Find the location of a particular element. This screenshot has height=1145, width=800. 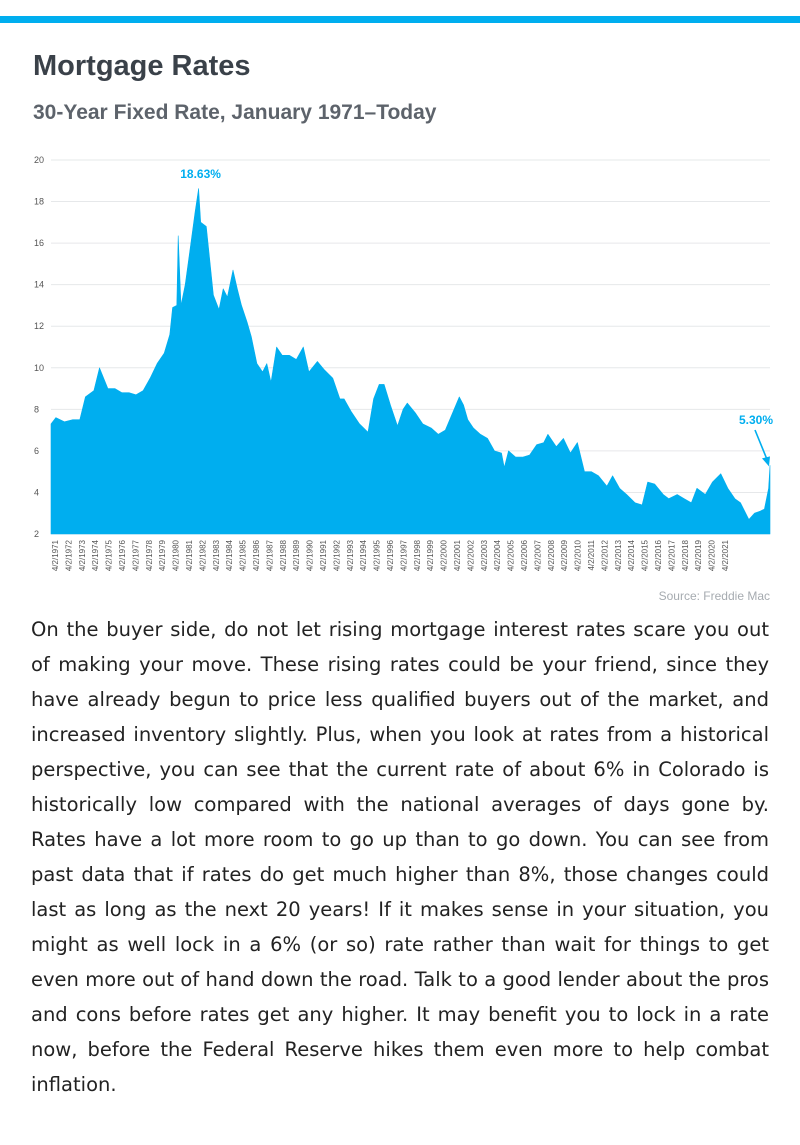

x-tick-label: 4/2/2009 is located at coordinates (564, 555).